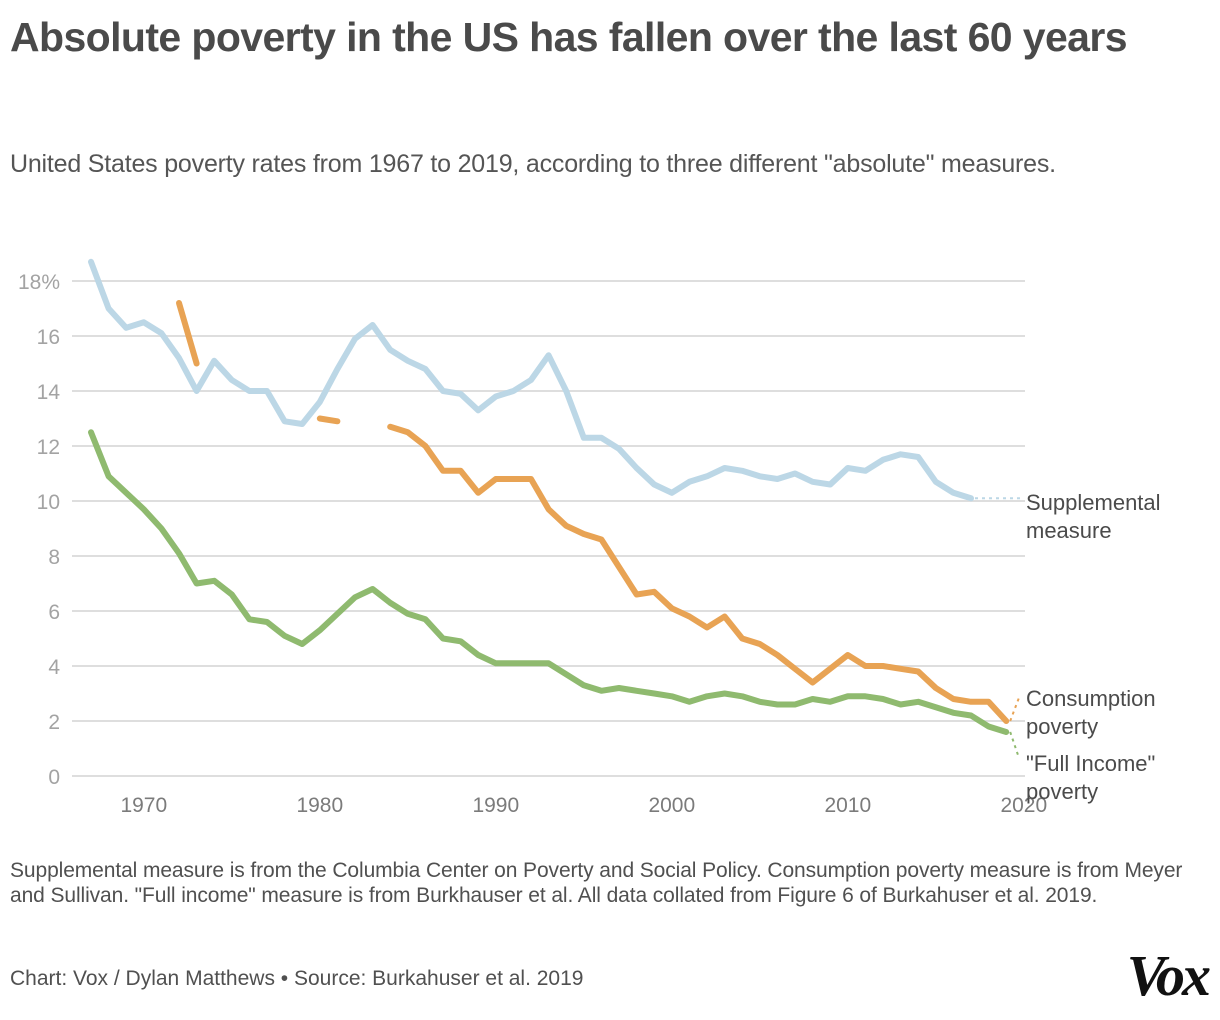 This screenshot has height=1020, width=1220. I want to click on y-tick-label: 6, so click(54, 612).